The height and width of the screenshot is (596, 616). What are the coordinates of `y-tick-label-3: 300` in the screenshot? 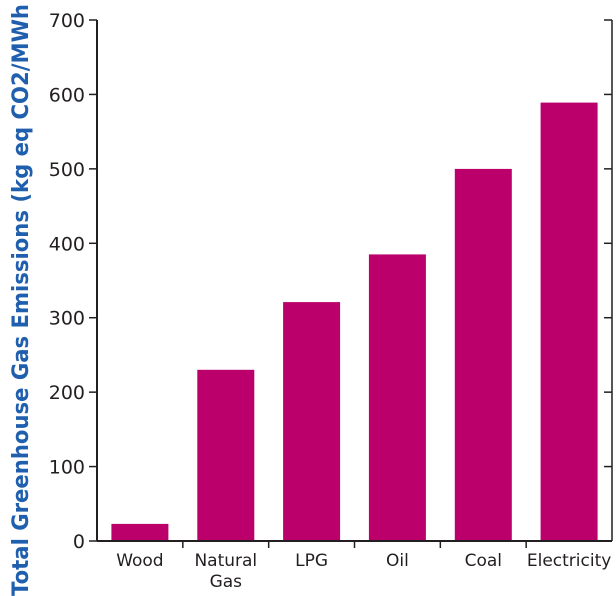 It's located at (67, 319).